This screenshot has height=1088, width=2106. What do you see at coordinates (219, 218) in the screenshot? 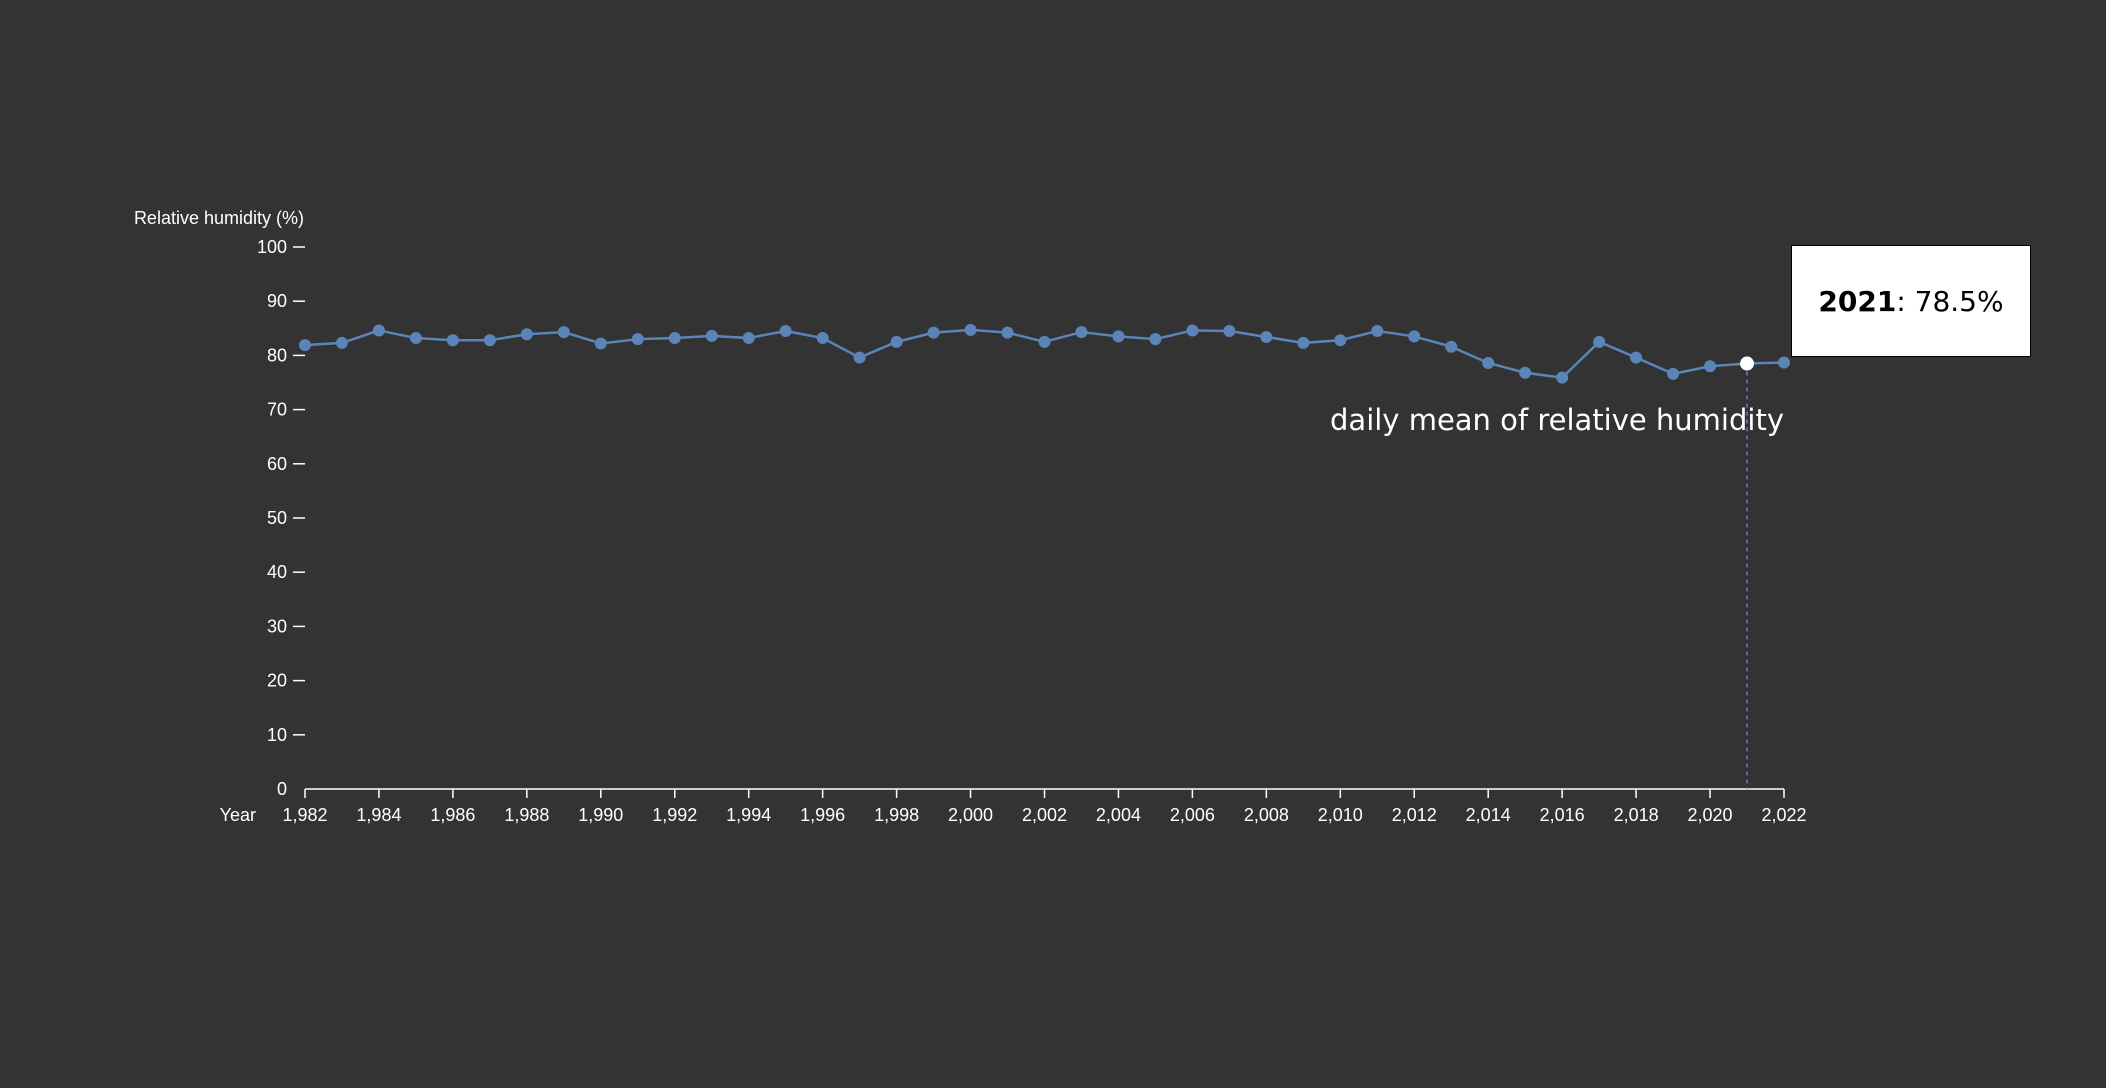
I see `y-axis-title: Relative humidity (%)` at bounding box center [219, 218].